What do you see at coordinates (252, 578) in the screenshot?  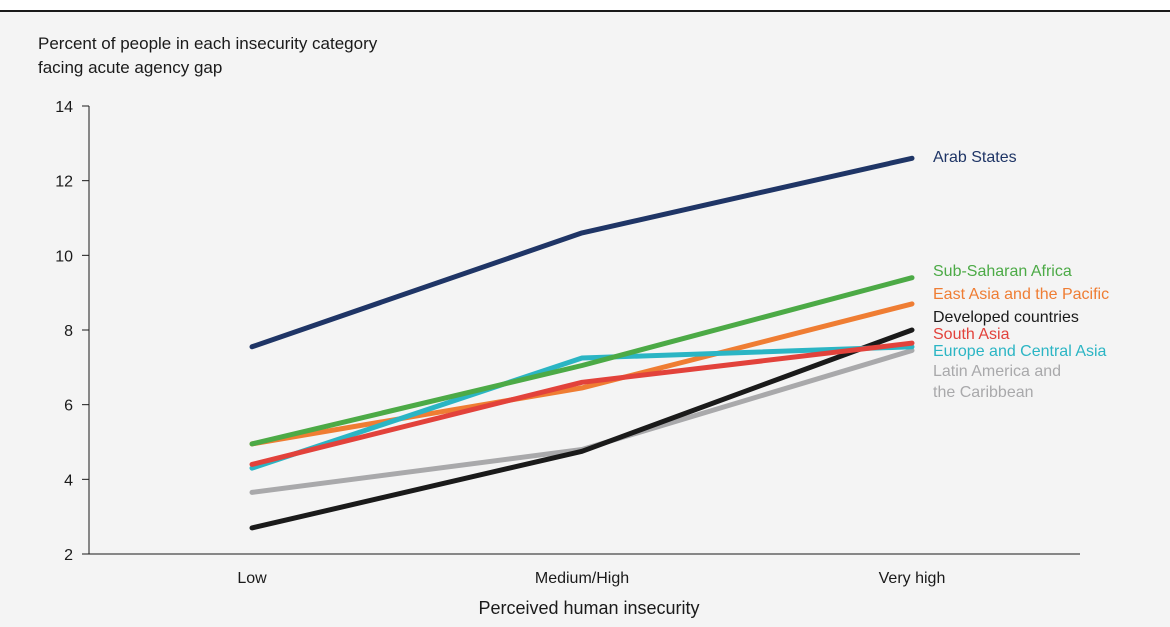 I see `x-tick-label: Low` at bounding box center [252, 578].